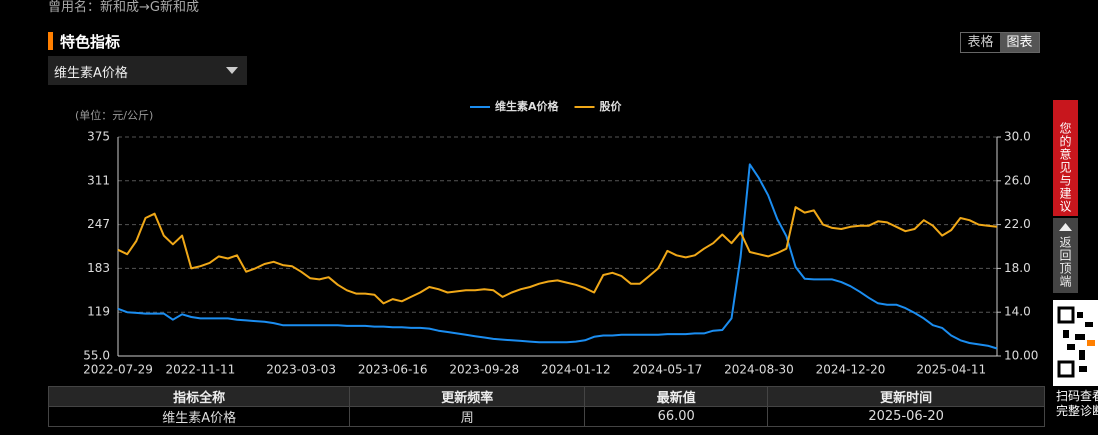  I want to click on qr-caption-line: 扫码查看, so click(1077, 396).